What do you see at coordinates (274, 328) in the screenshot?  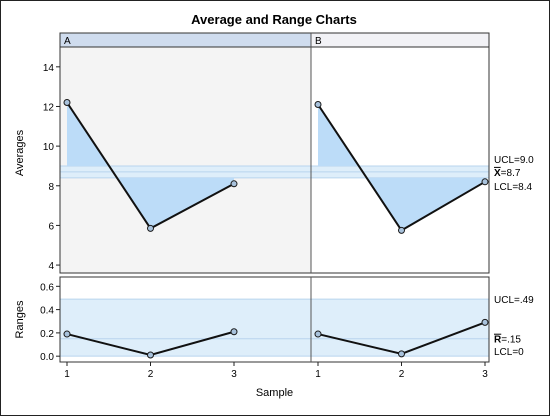 I see `ranges-limit-band` at bounding box center [274, 328].